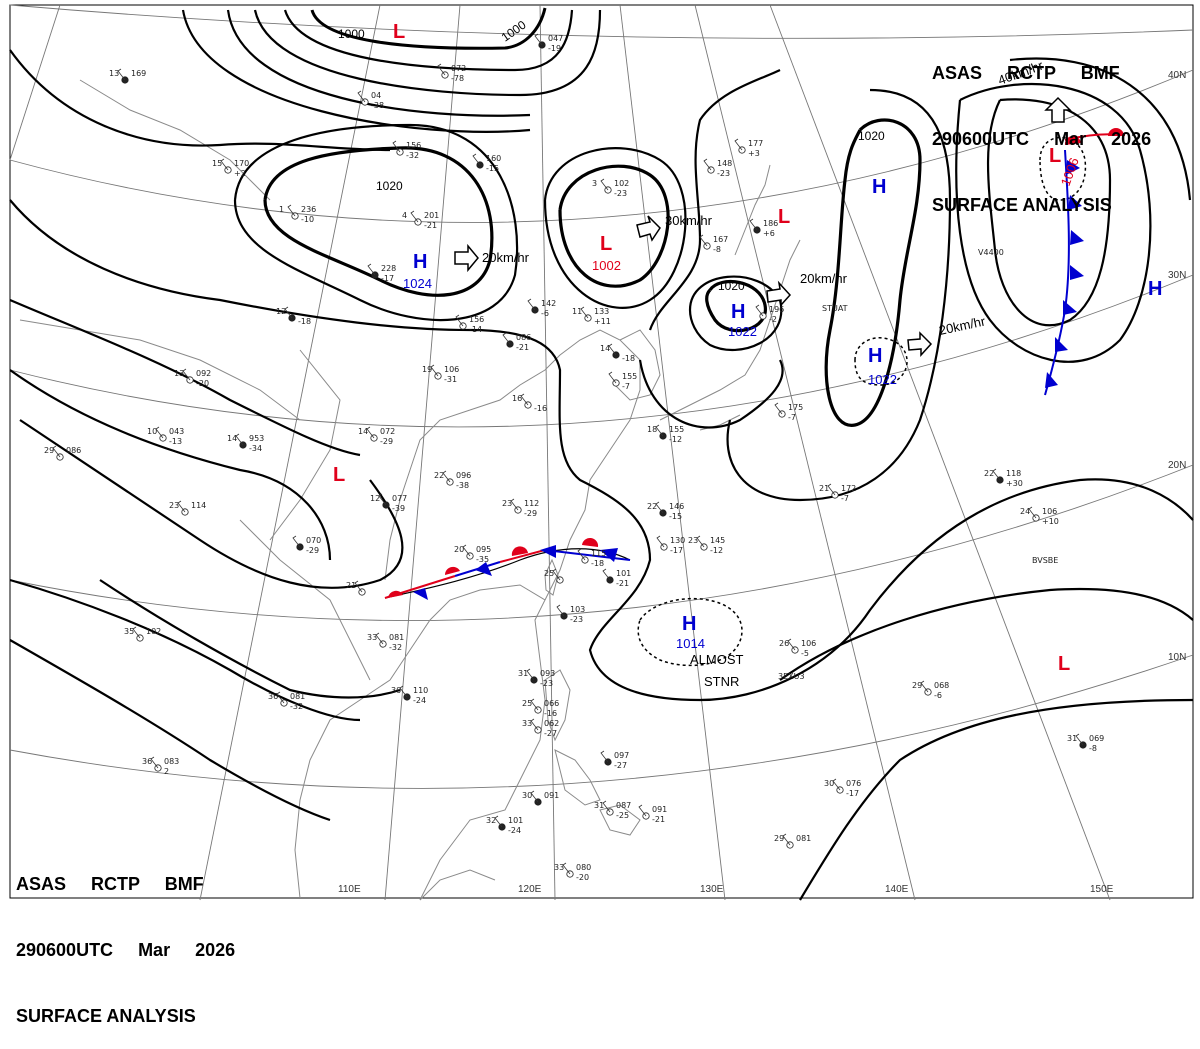 The width and height of the screenshot is (1200, 1049). What do you see at coordinates (1102, 889) in the screenshot?
I see `longitude-label: 150E` at bounding box center [1102, 889].